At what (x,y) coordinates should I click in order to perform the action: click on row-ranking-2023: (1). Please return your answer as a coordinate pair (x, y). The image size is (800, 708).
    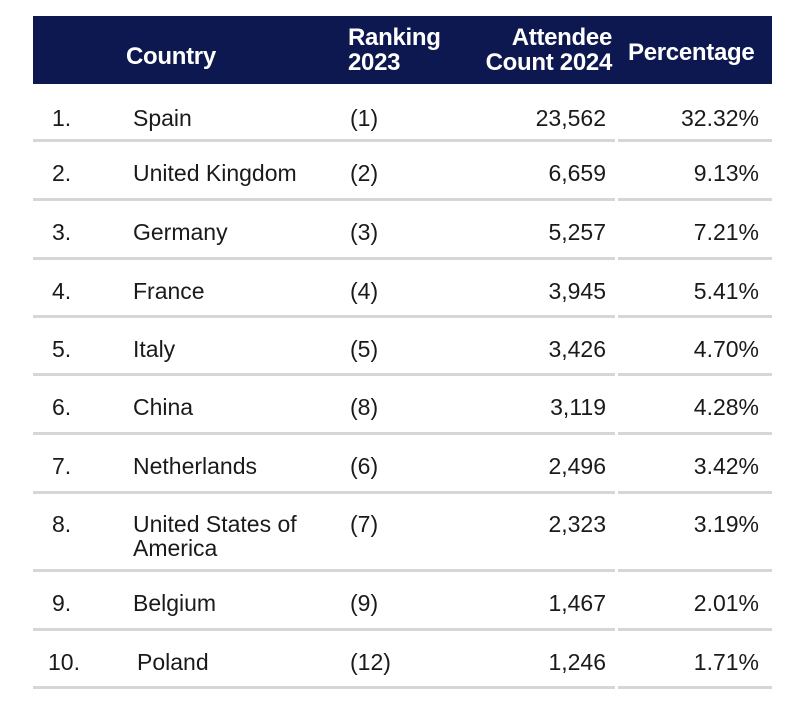
    Looking at the image, I should click on (364, 118).